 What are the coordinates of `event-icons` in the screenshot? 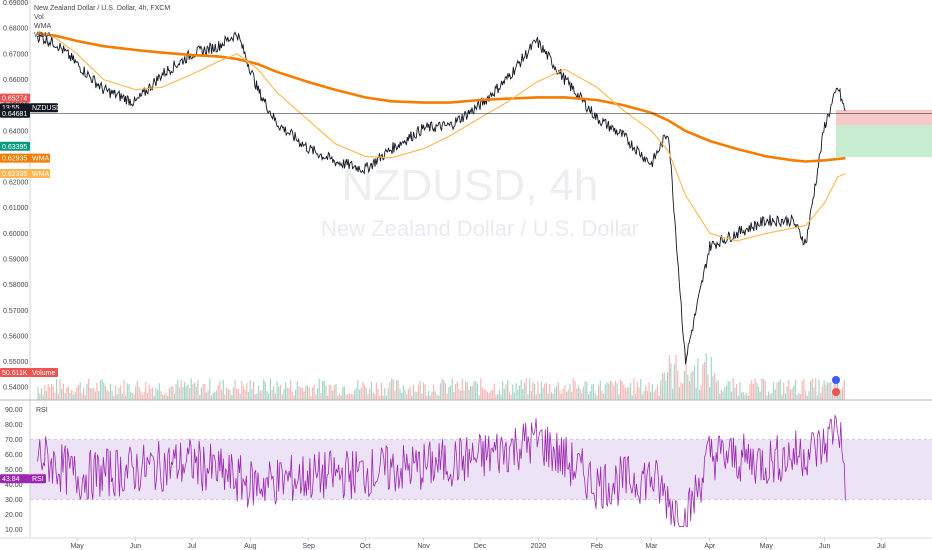 It's located at (836, 386).